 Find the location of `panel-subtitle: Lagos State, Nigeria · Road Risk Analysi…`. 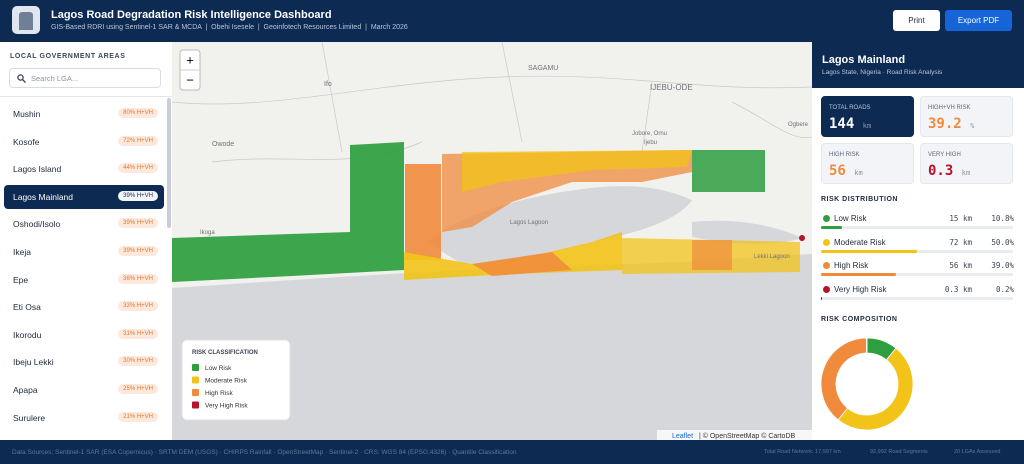

panel-subtitle: Lagos State, Nigeria · Road Risk Analysi… is located at coordinates (882, 72).